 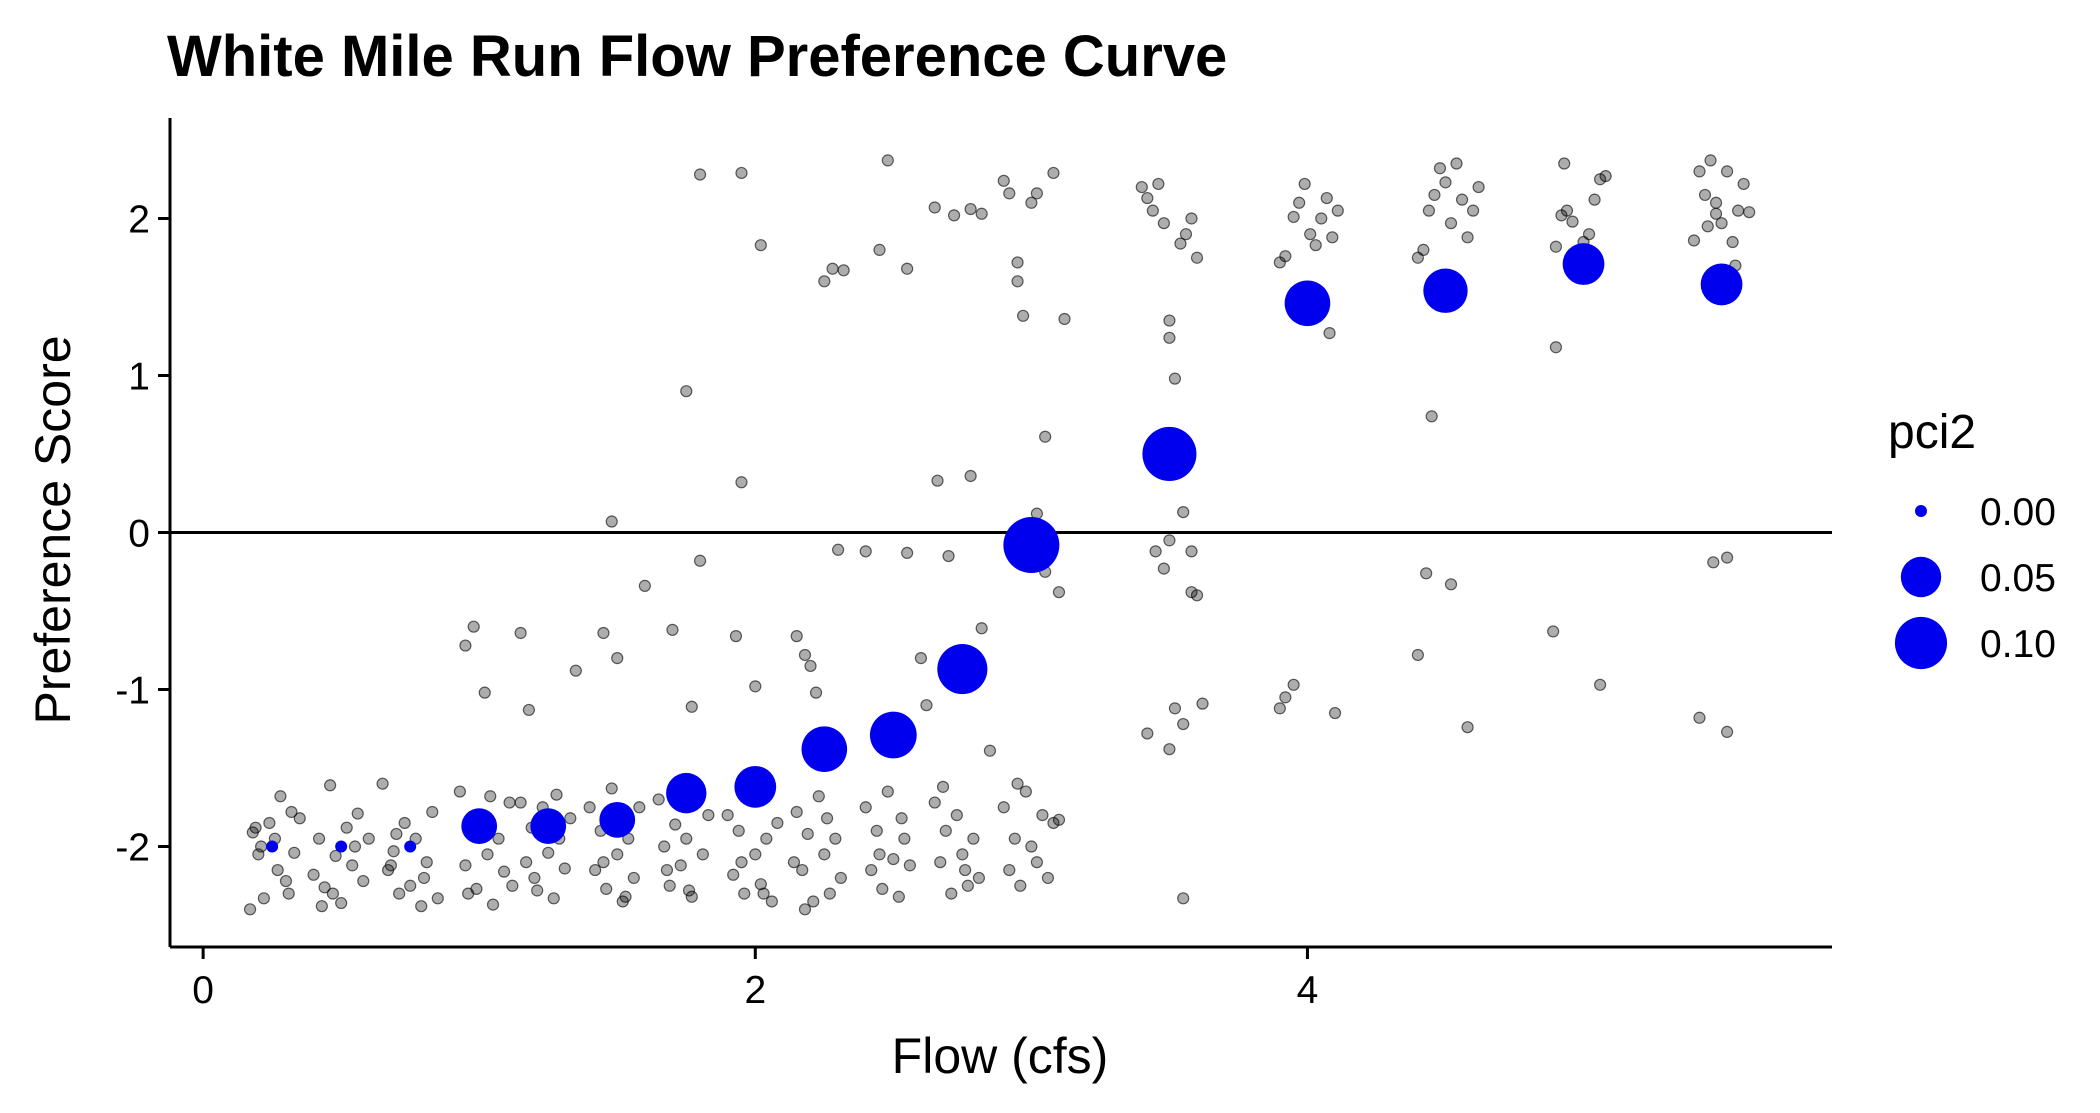 What do you see at coordinates (203, 990) in the screenshot?
I see `x-tick-label: 0` at bounding box center [203, 990].